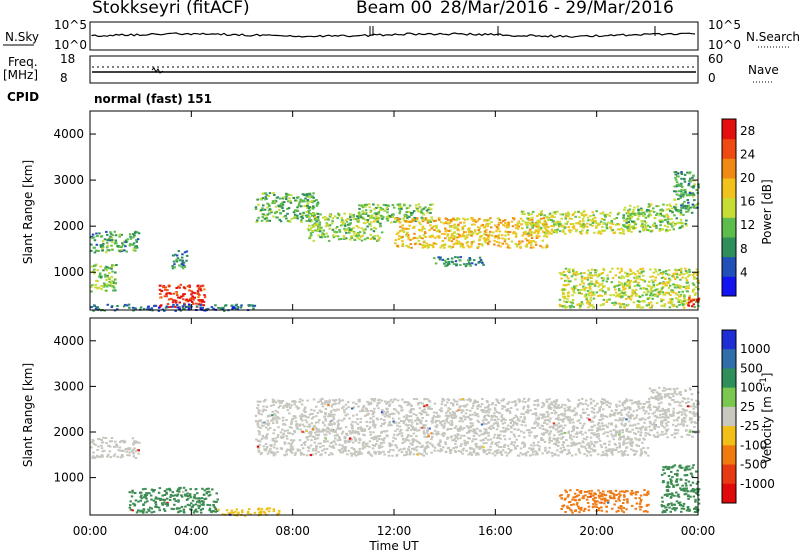  I want to click on time-tick-5: 20:00, so click(596, 531).